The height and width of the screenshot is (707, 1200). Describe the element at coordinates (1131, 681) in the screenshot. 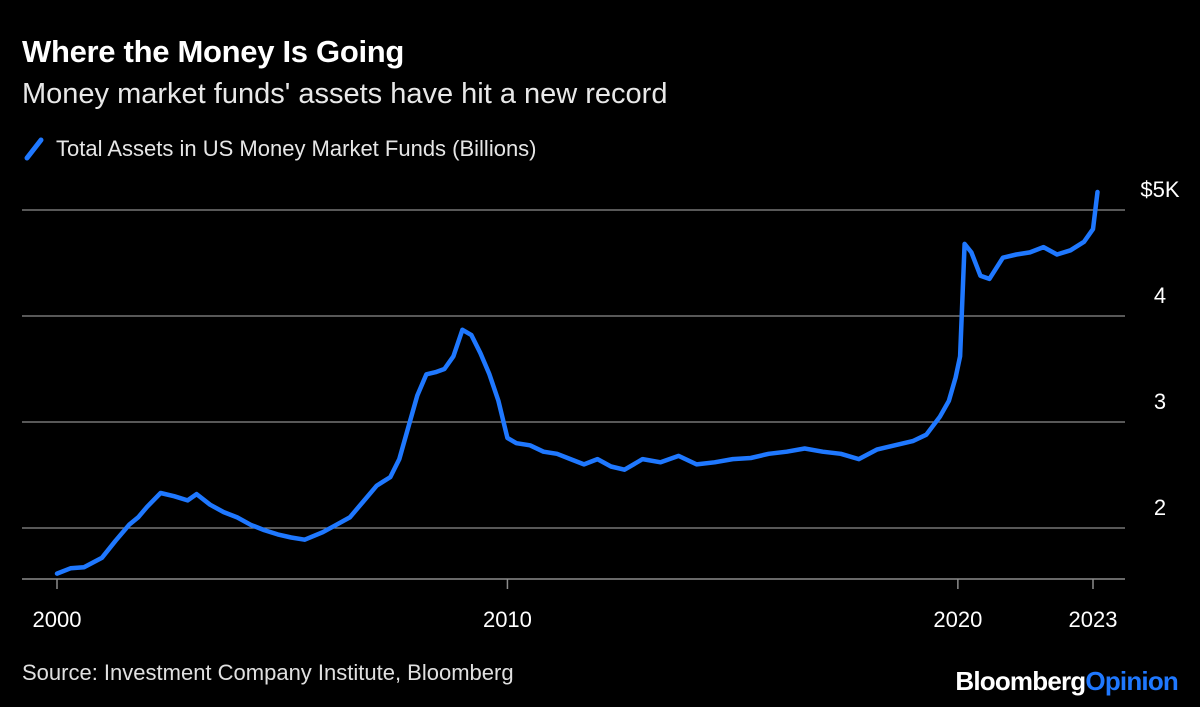

I see `brand-secondary: Opinion` at that location.